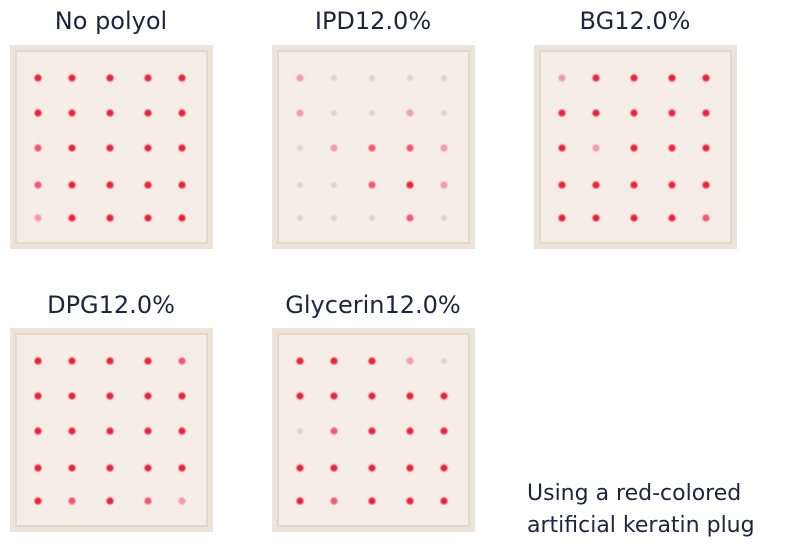 The width and height of the screenshot is (800, 560). I want to click on note-line: Using a red-colored, so click(634, 493).